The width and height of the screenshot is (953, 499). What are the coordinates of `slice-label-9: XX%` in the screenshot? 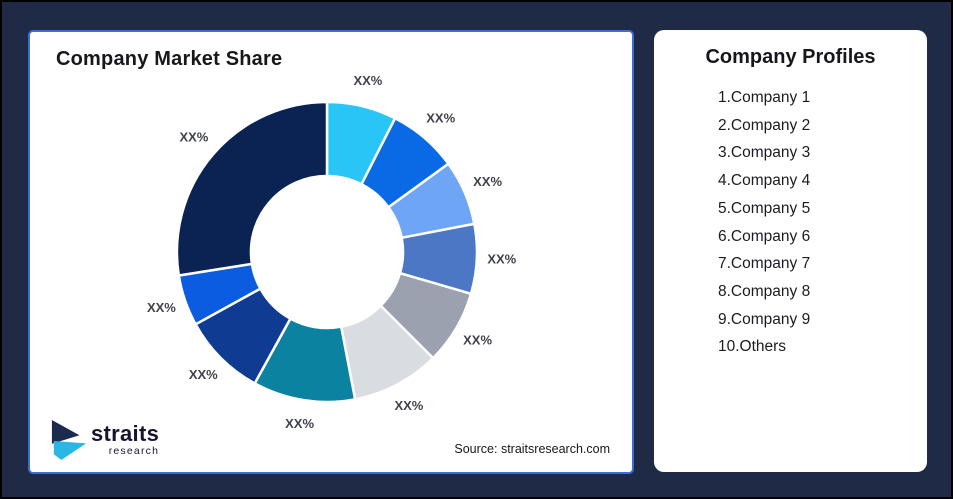 It's located at (161, 307).